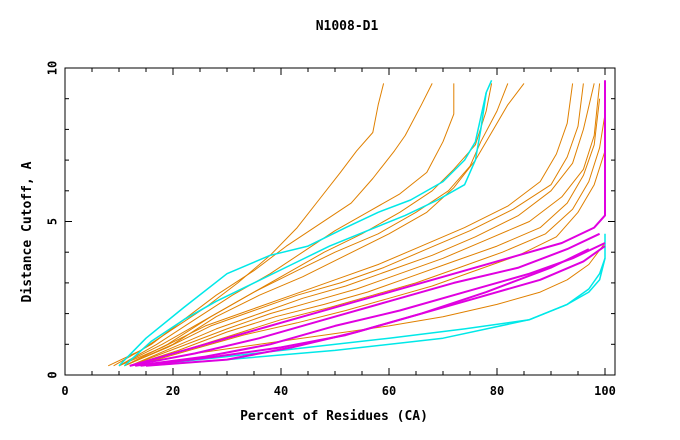 This screenshot has height=440, width=680. I want to click on x-tick-label: 40, so click(281, 391).